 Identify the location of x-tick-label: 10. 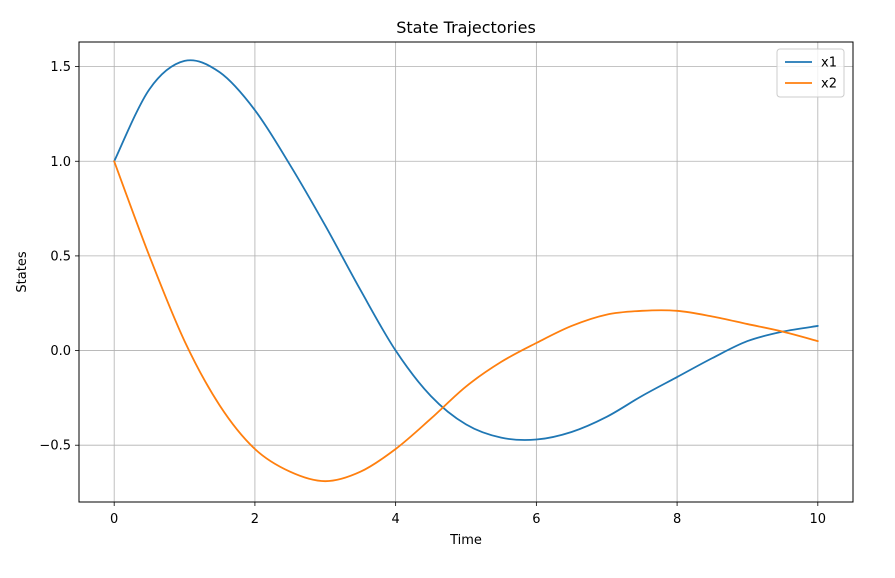
(818, 519).